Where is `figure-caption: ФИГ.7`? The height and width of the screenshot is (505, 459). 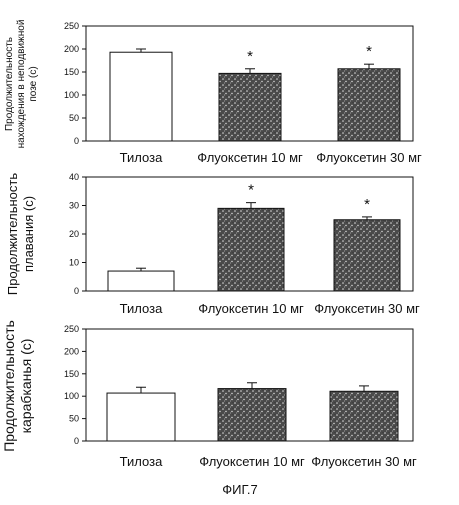
figure-caption: ФИГ.7 is located at coordinates (240, 489).